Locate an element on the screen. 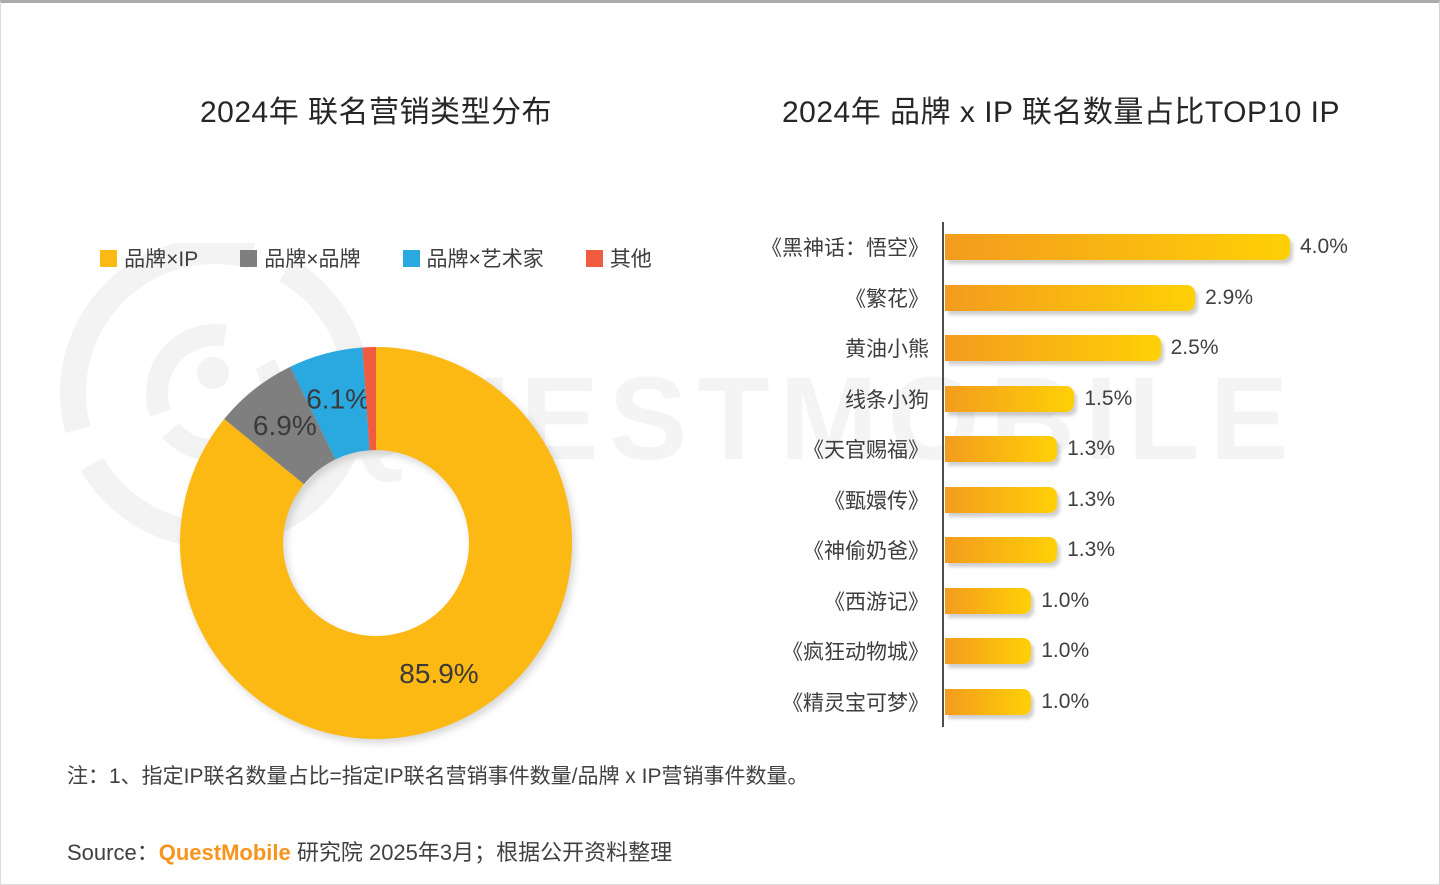 The image size is (1440, 885). bar-row: 线条小狗 1.5% is located at coordinates (1061, 399).